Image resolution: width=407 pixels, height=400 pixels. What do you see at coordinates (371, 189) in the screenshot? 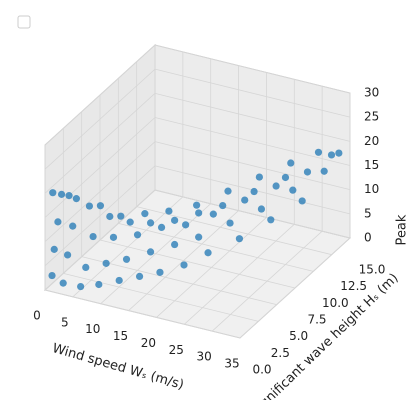
I see `z-tick-label: 10` at bounding box center [371, 189].